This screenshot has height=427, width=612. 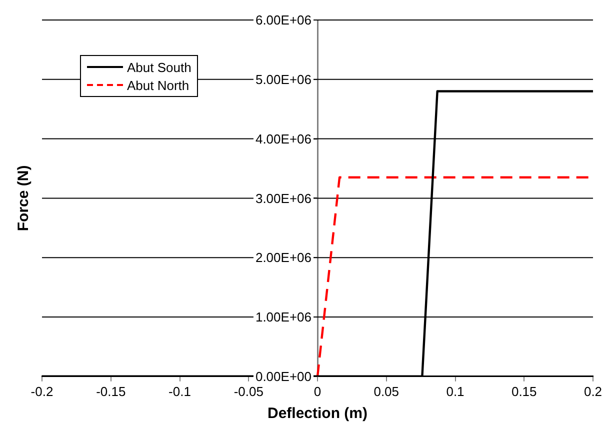 I want to click on x-tick-label: 0.1, so click(x=455, y=391).